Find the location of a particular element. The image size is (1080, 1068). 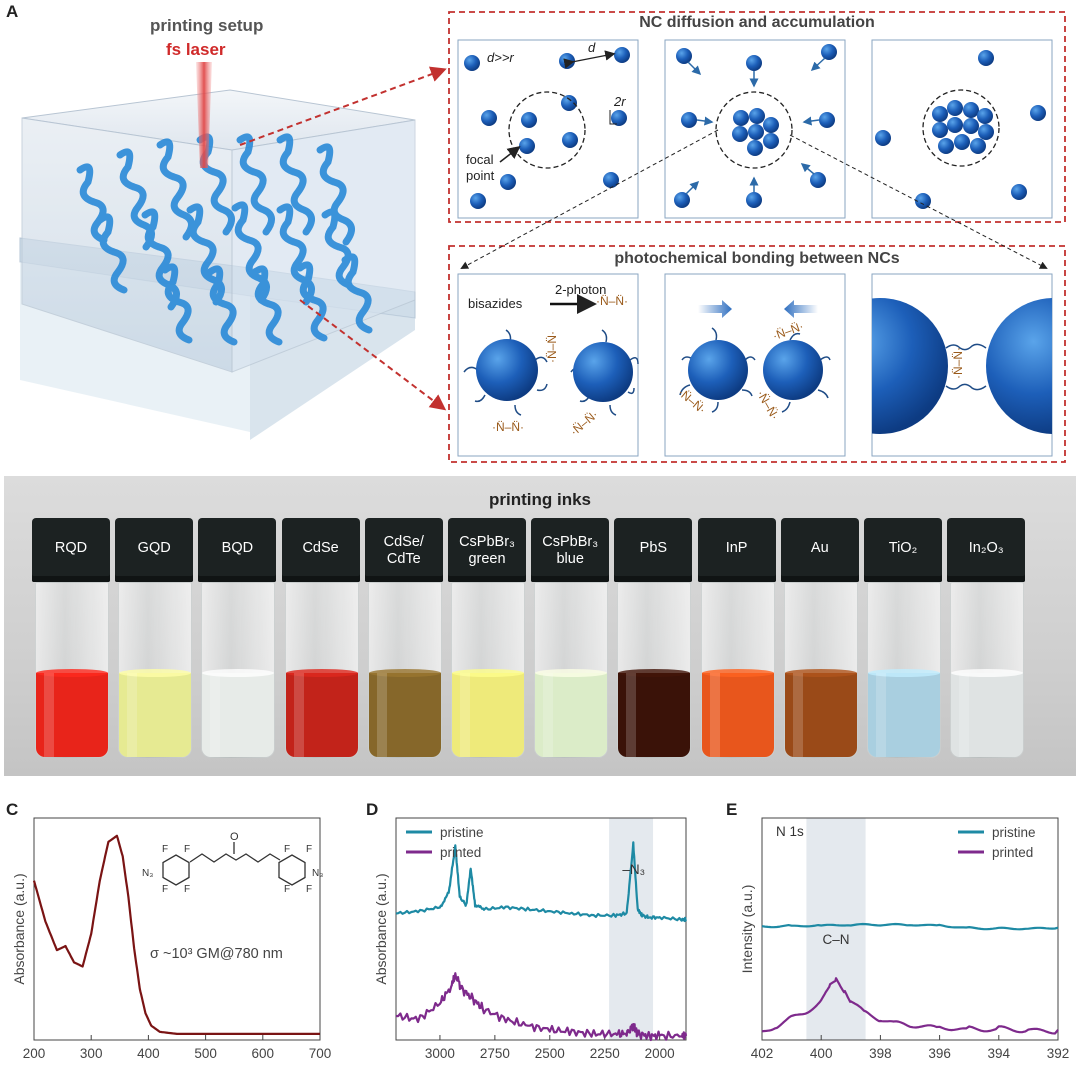

n1s-label: N 1s is located at coordinates (790, 831).